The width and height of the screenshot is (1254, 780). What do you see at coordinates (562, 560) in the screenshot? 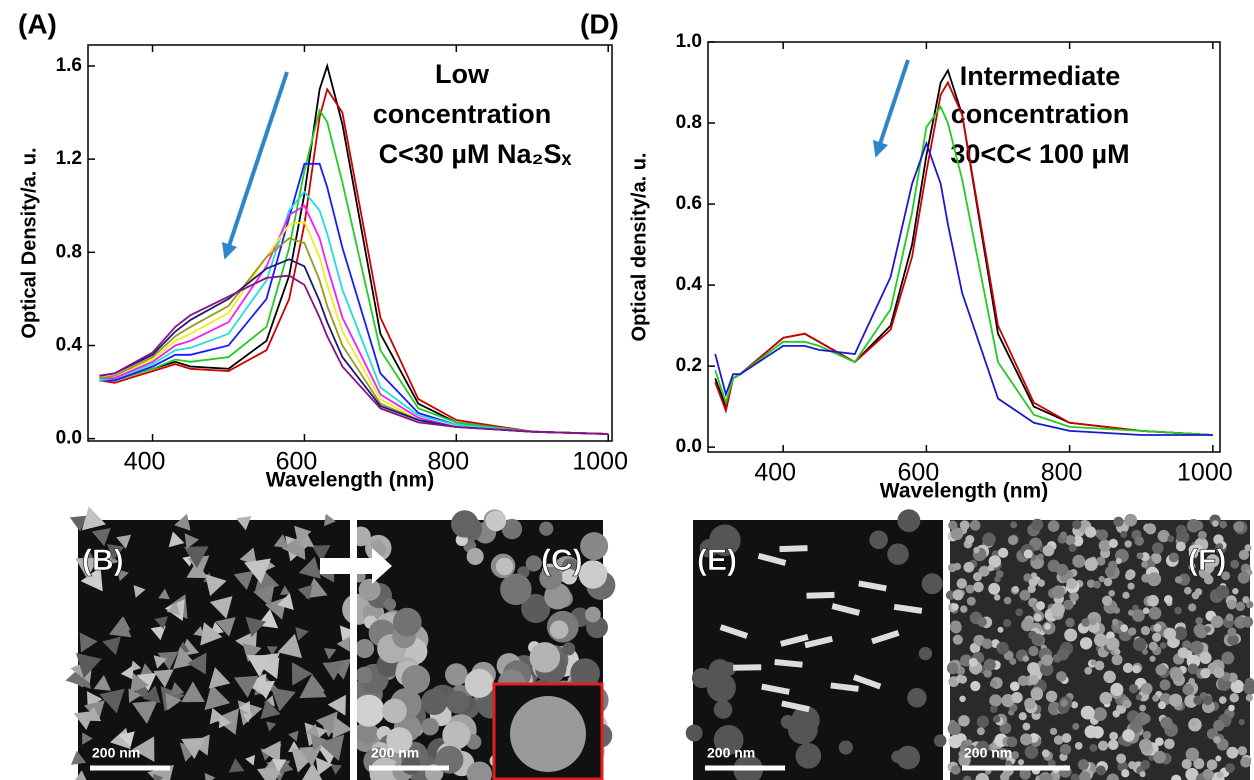
I see `panel-label: (C)` at bounding box center [562, 560].